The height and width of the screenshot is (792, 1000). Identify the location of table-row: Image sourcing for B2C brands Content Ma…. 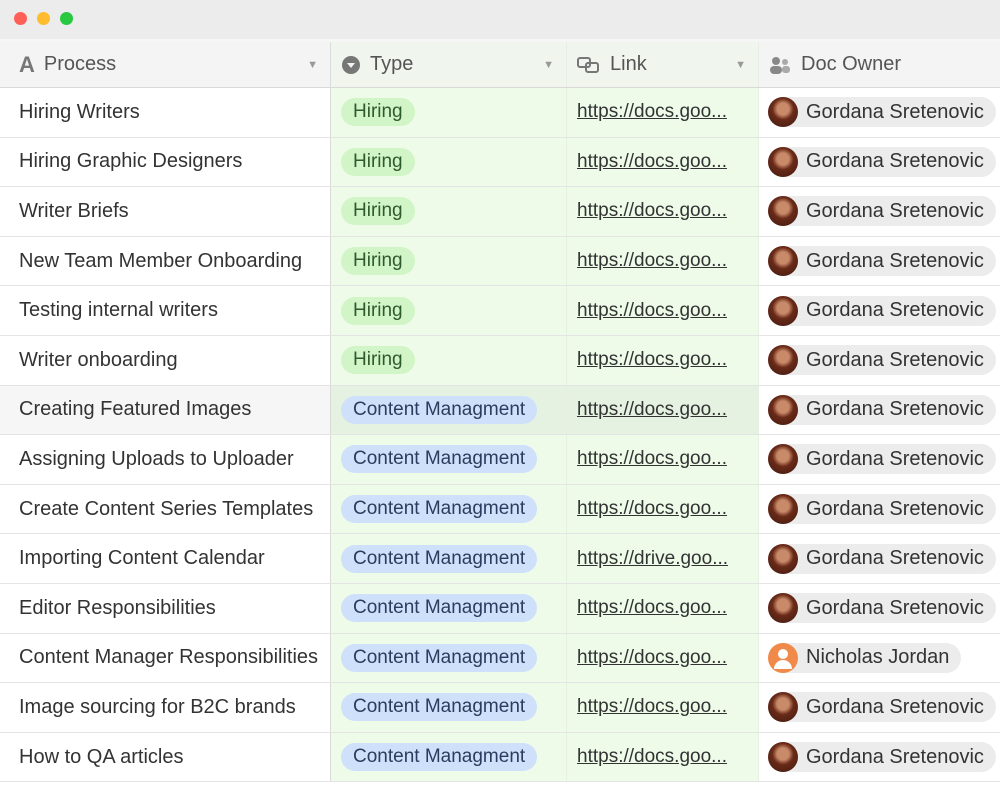
(500, 708).